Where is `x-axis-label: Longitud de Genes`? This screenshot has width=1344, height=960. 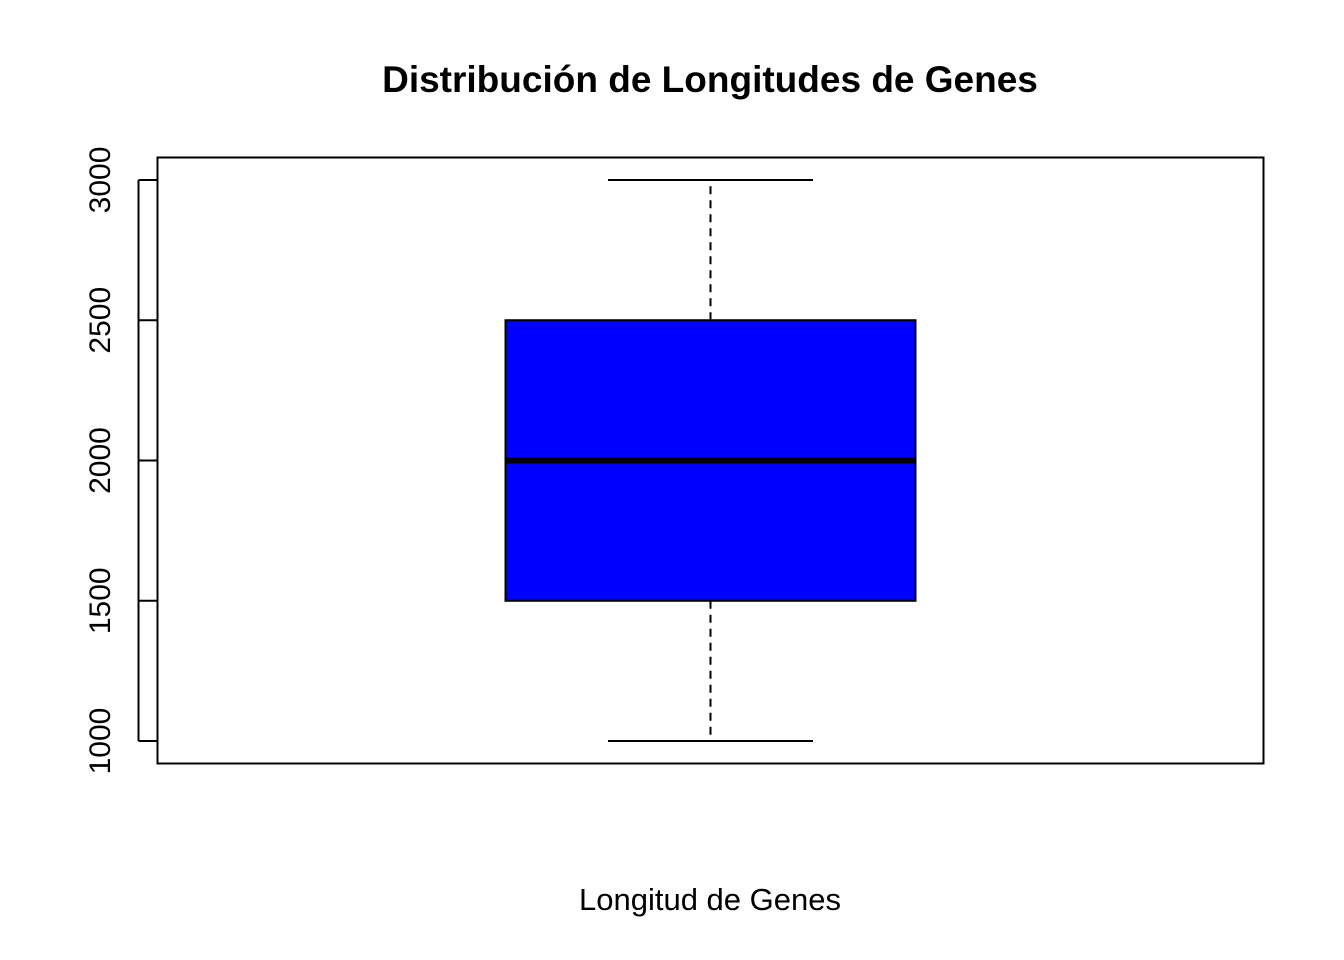
x-axis-label: Longitud de Genes is located at coordinates (710, 899).